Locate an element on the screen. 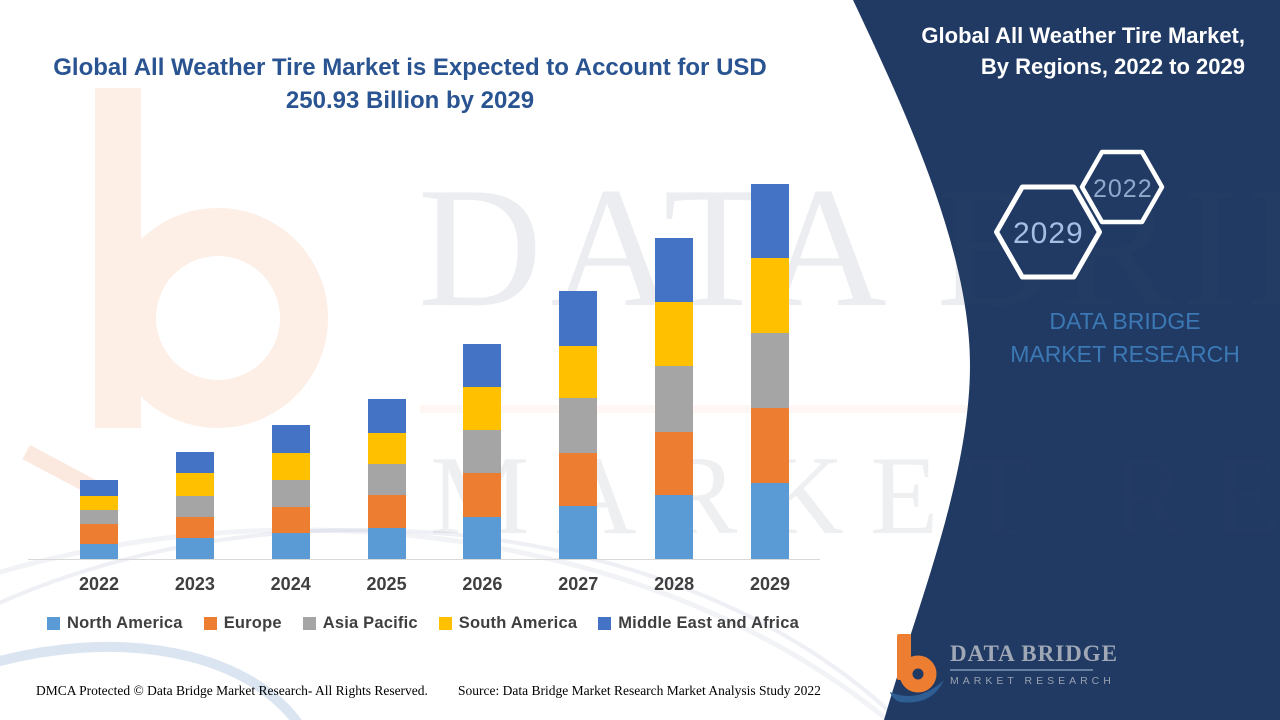  x-axis-label: 2023 is located at coordinates (194, 584).